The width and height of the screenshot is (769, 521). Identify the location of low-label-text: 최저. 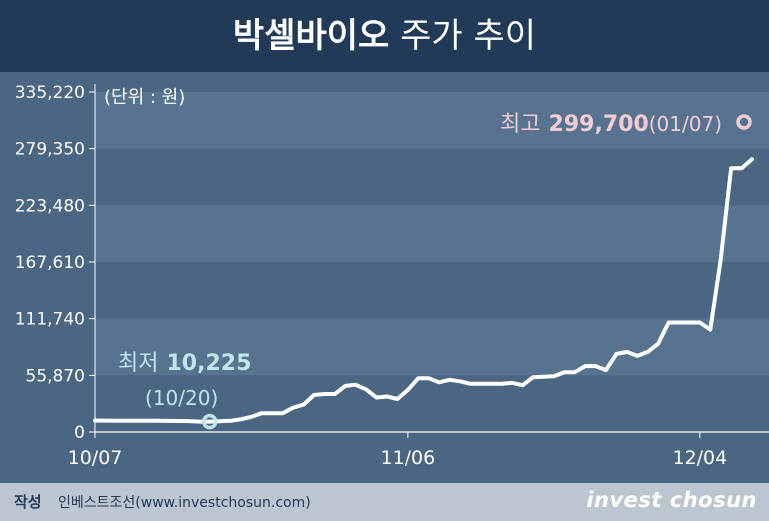
(138, 363).